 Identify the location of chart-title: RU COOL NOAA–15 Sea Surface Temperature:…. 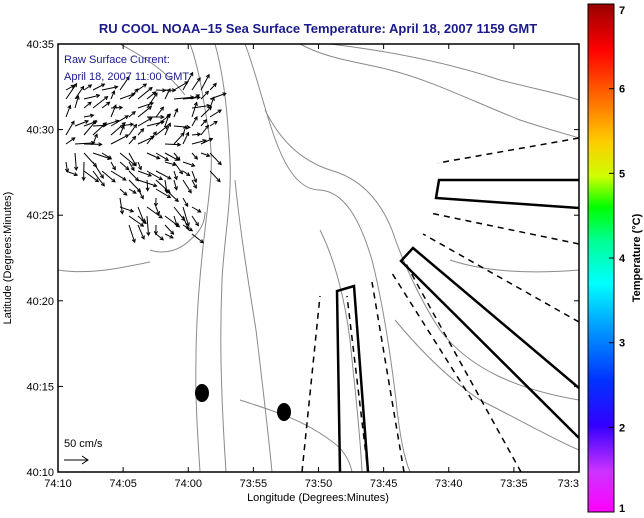
(318, 28).